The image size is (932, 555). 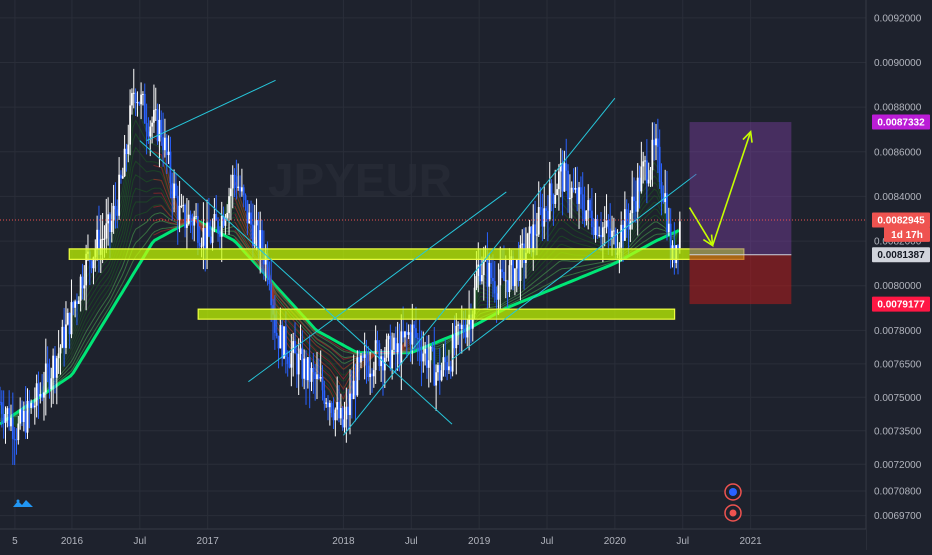 I want to click on trendline, so click(x=211, y=110).